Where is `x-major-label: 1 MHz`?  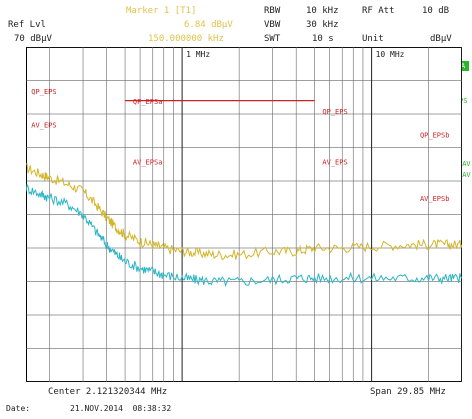
x-major-label: 1 MHz is located at coordinates (198, 54).